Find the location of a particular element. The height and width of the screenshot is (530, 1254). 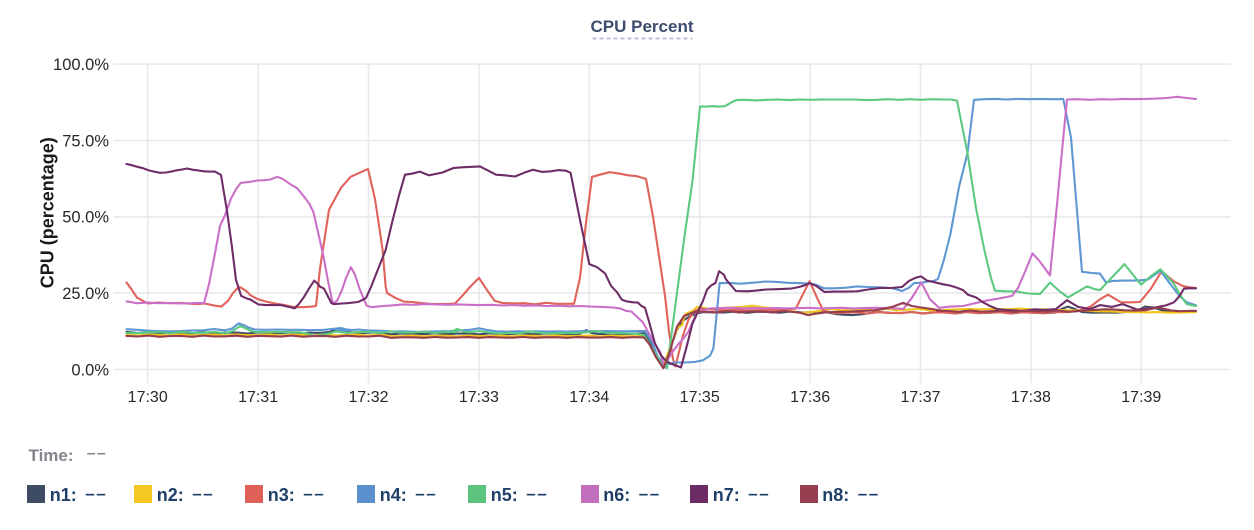

svg-text: 17:30 is located at coordinates (148, 397).